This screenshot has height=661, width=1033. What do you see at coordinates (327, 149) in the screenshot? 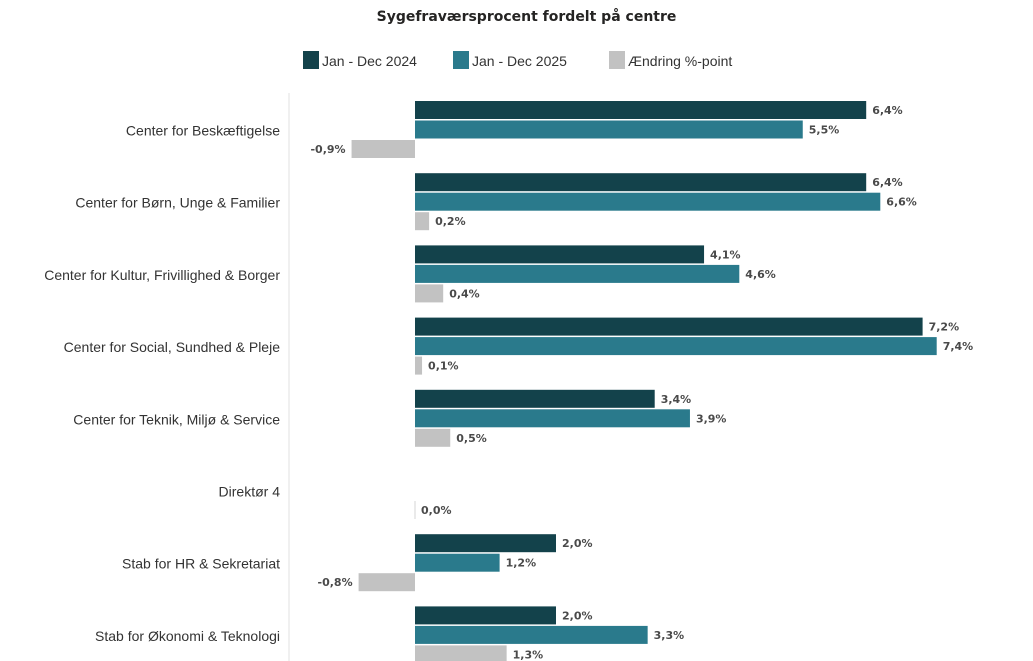
I see `data-label: -0,9%` at bounding box center [327, 149].